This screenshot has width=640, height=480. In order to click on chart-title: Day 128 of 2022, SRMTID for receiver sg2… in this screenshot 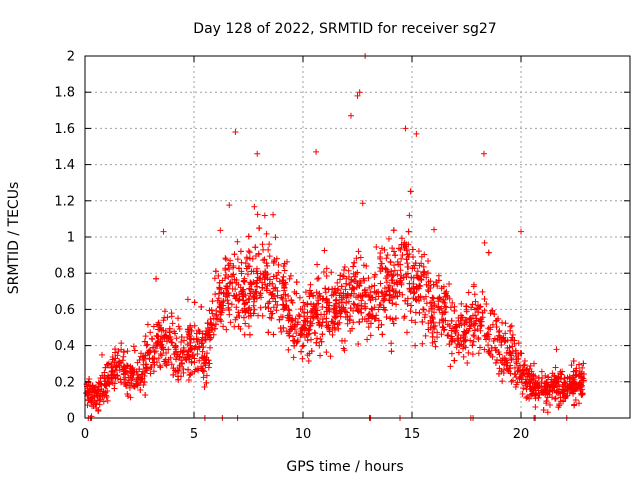, I will do `click(344, 29)`.